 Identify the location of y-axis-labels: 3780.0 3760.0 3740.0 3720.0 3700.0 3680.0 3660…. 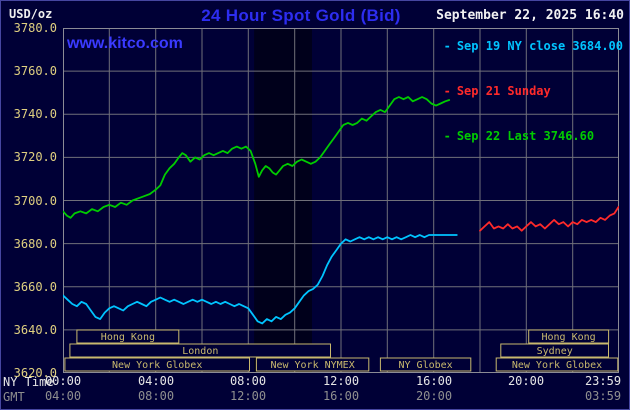
(30, 205).